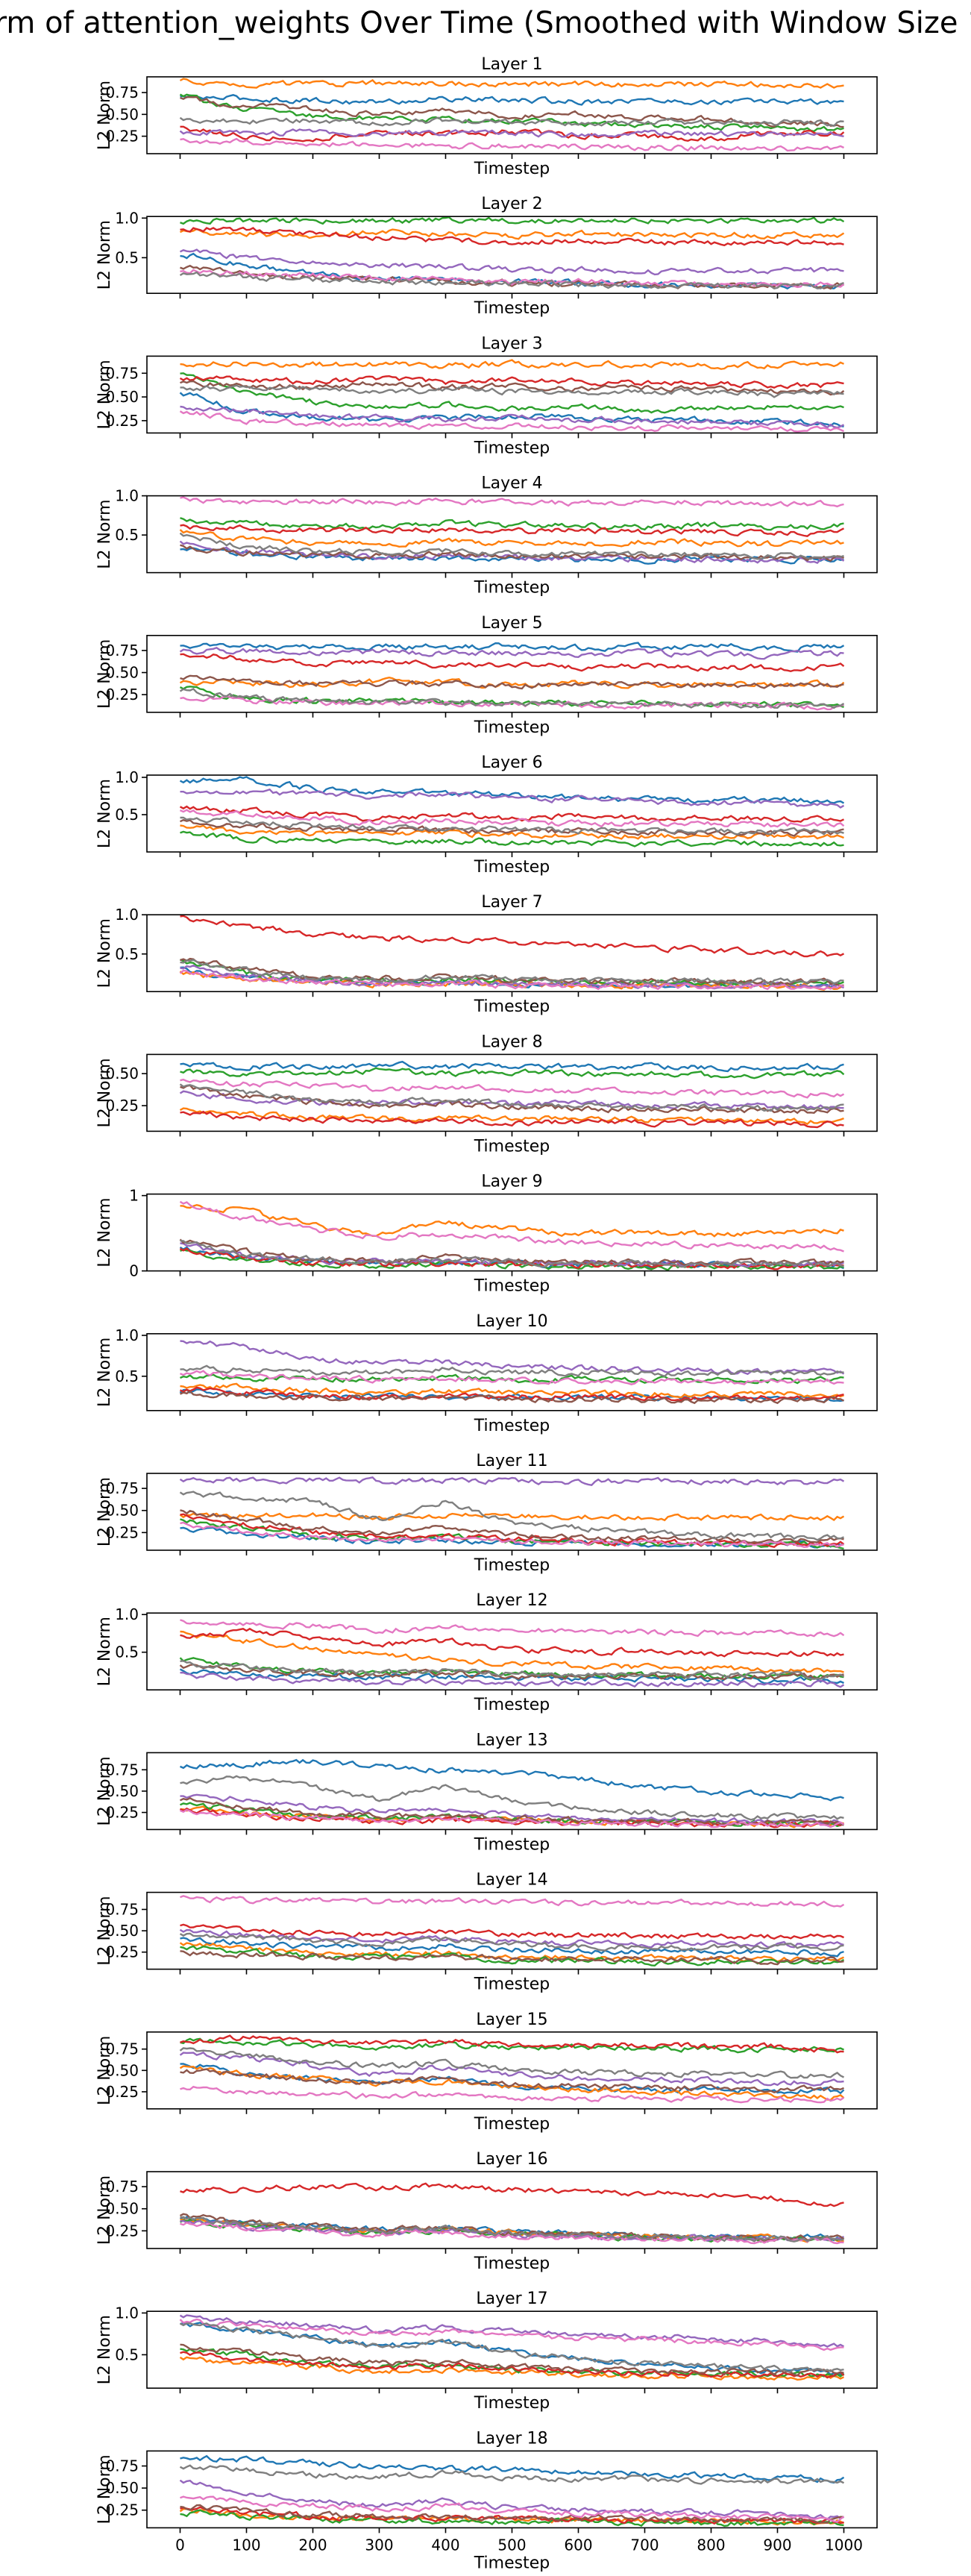 This screenshot has width=971, height=2576. What do you see at coordinates (511, 343) in the screenshot?
I see `subplot-title: Layer 3` at bounding box center [511, 343].